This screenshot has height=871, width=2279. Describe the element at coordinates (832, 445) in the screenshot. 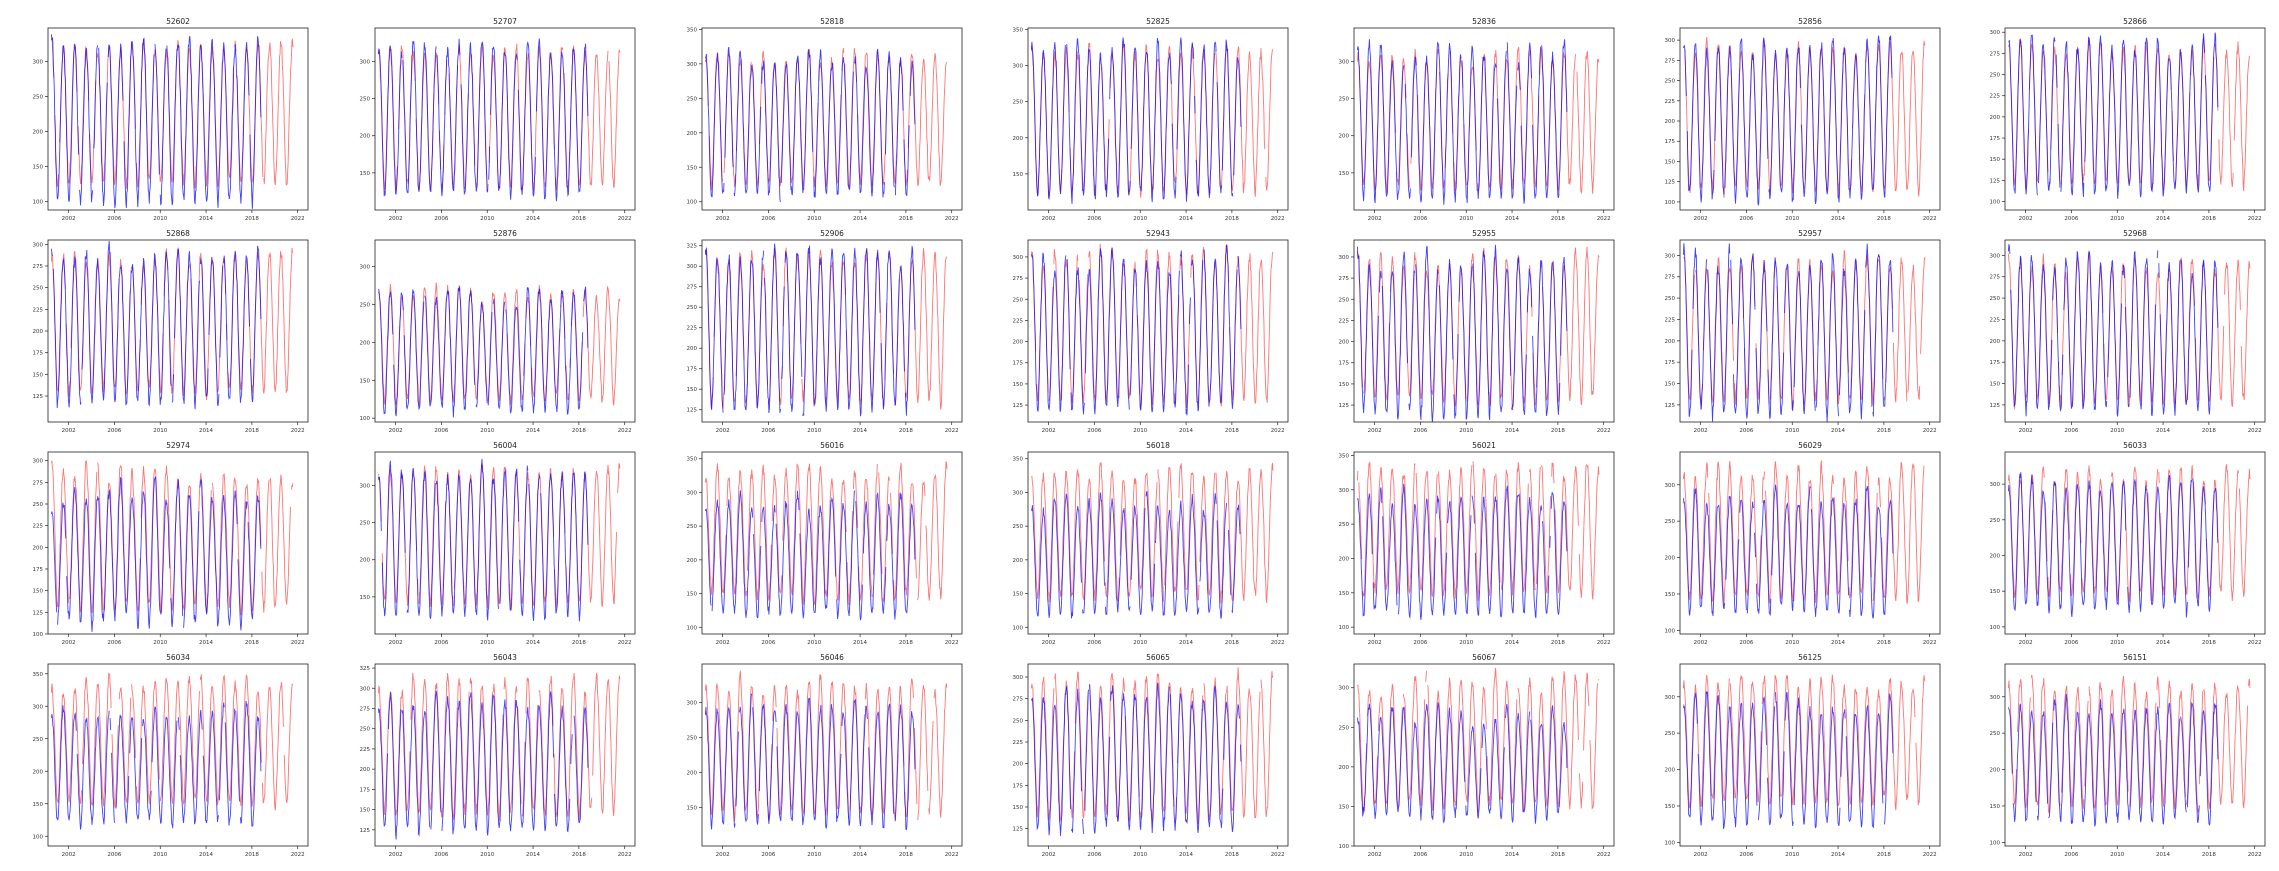

I see `subplot-title: 56016` at that location.